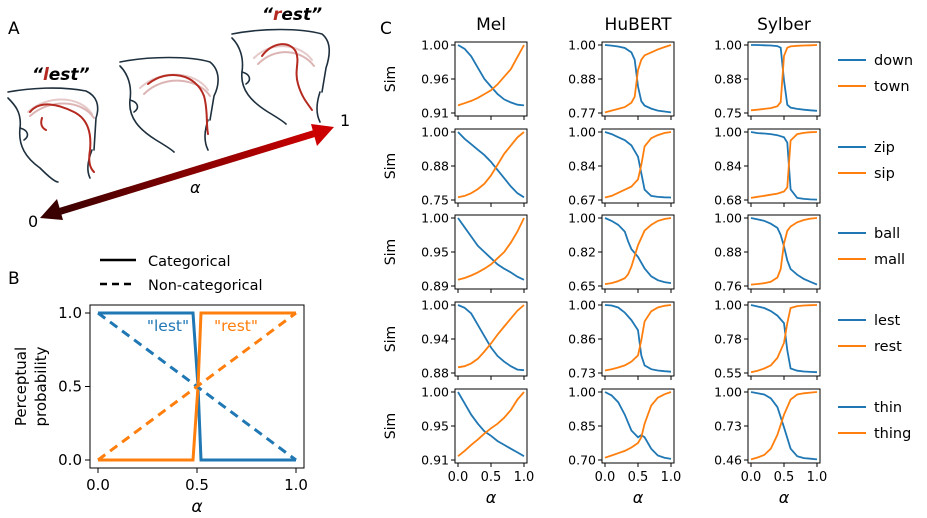 Image resolution: width=927 pixels, height=518 pixels. I want to click on sim-curve-down, so click(638, 79).